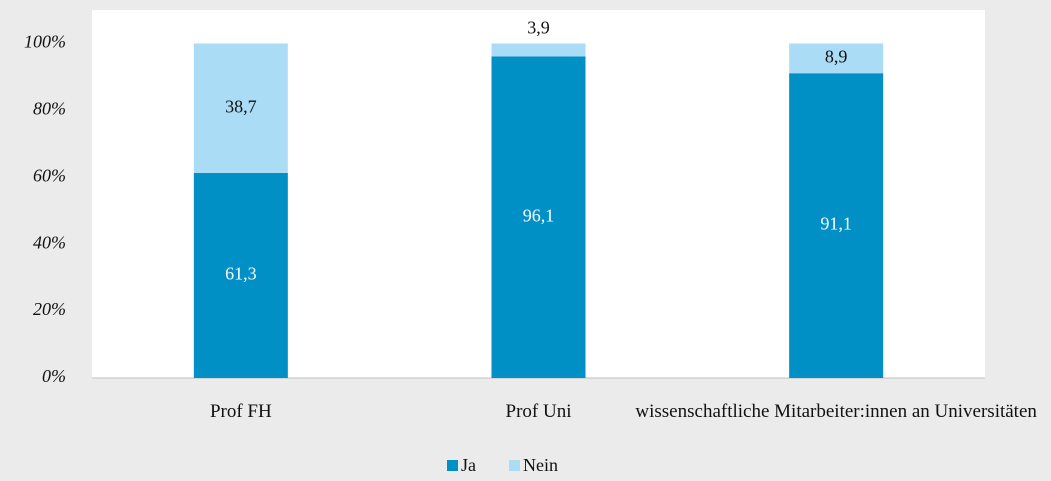 This screenshot has width=1051, height=481. I want to click on y-tick-label: 40%, so click(49, 242).